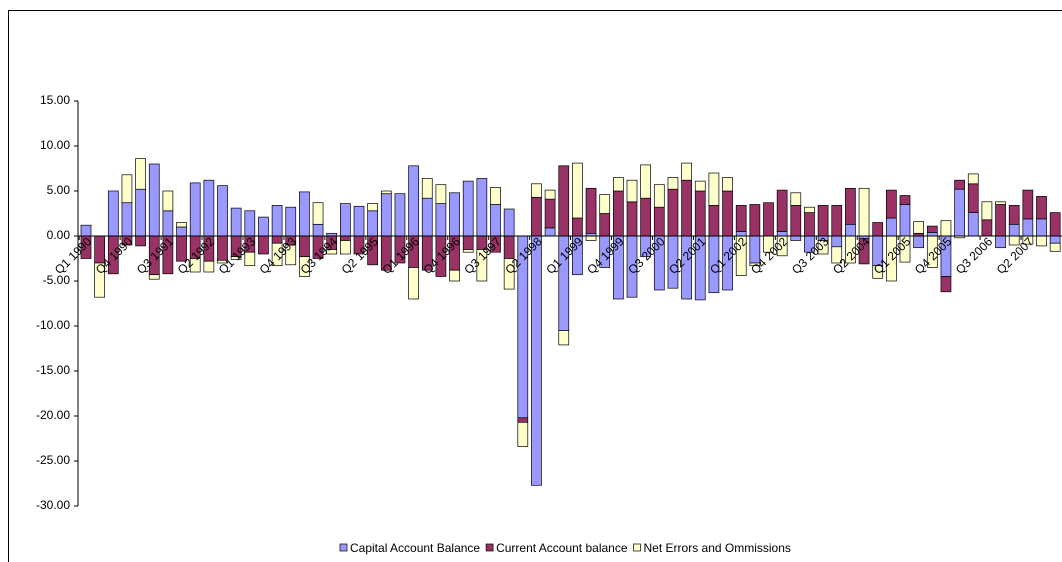  Describe the element at coordinates (343, 547) in the screenshot. I see `legend-swatch` at that location.